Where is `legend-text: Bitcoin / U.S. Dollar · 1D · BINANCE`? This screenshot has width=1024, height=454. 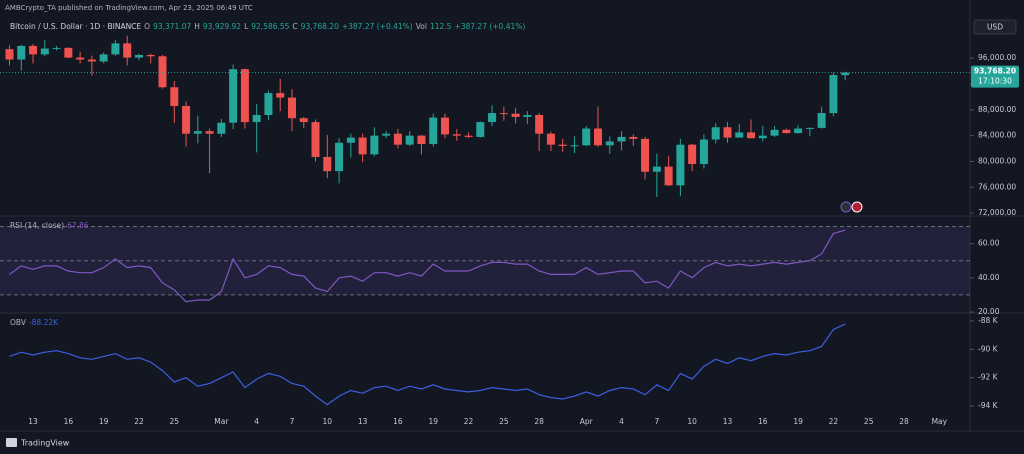
legend-text: Bitcoin / U.S. Dollar · 1D · BINANCE is located at coordinates (75, 26).